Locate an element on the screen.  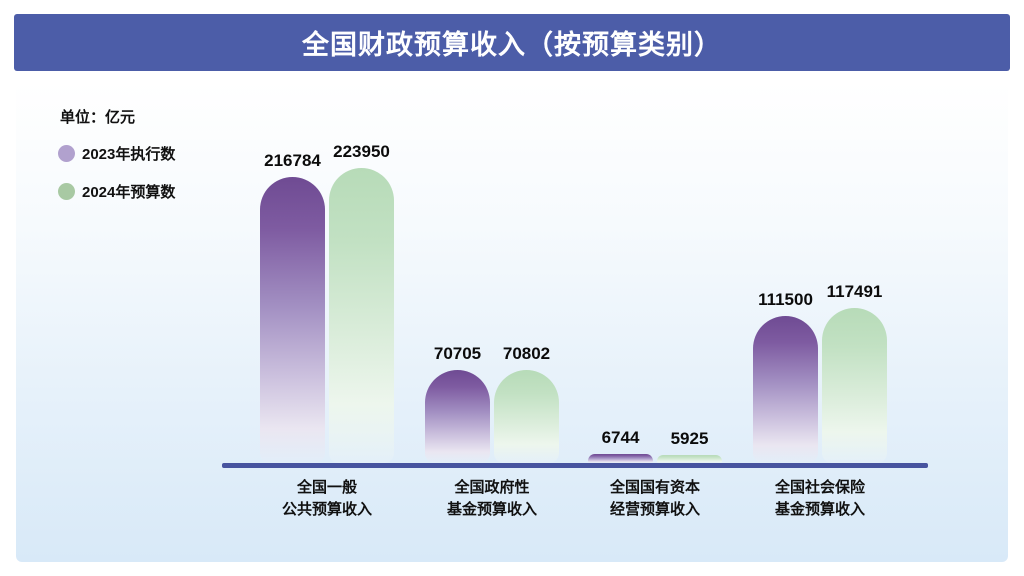
legend-label-2024: 2024年预算数 is located at coordinates (129, 192).